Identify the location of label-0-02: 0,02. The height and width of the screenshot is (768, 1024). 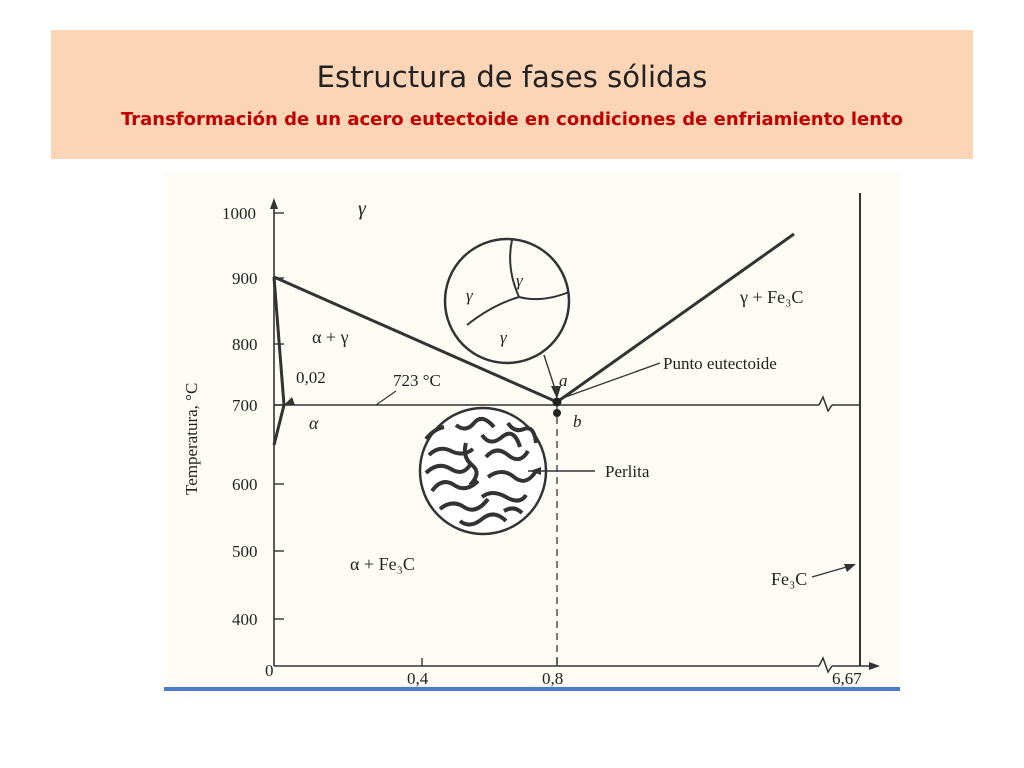
(311, 377).